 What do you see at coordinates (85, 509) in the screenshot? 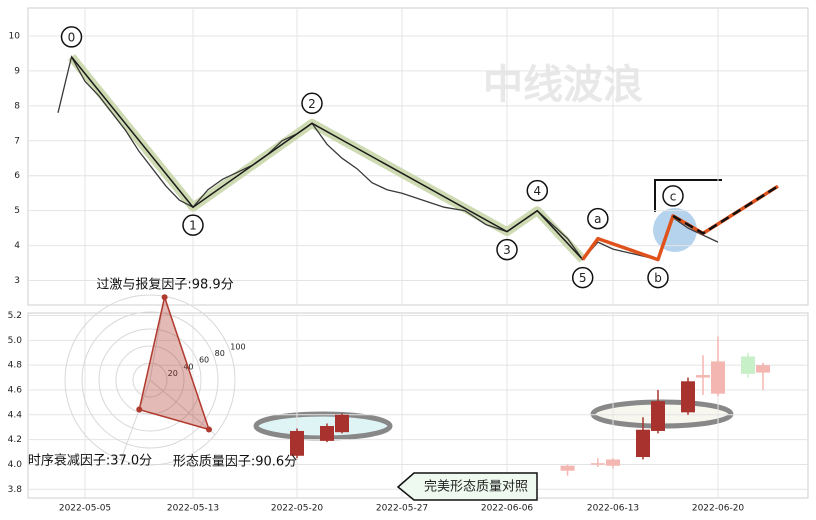
I see `x-tick-label: 2022-05-05` at bounding box center [85, 509].